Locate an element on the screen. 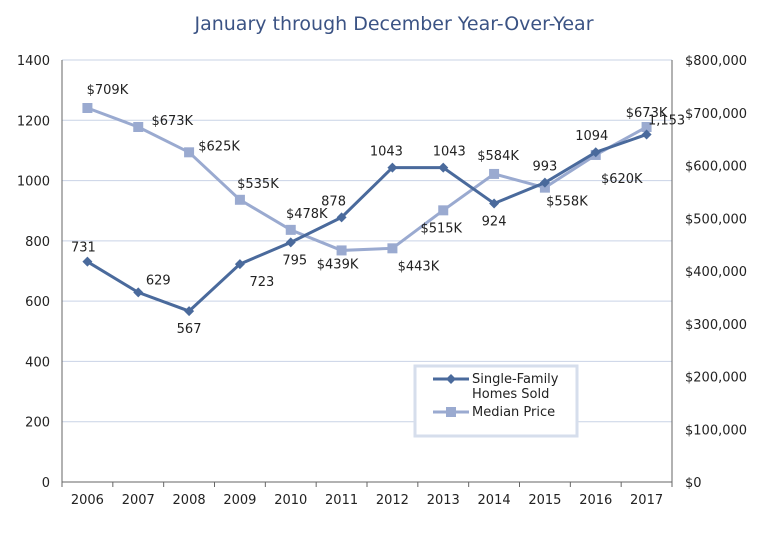  y-right-tick-label: $700,000 is located at coordinates (716, 114).